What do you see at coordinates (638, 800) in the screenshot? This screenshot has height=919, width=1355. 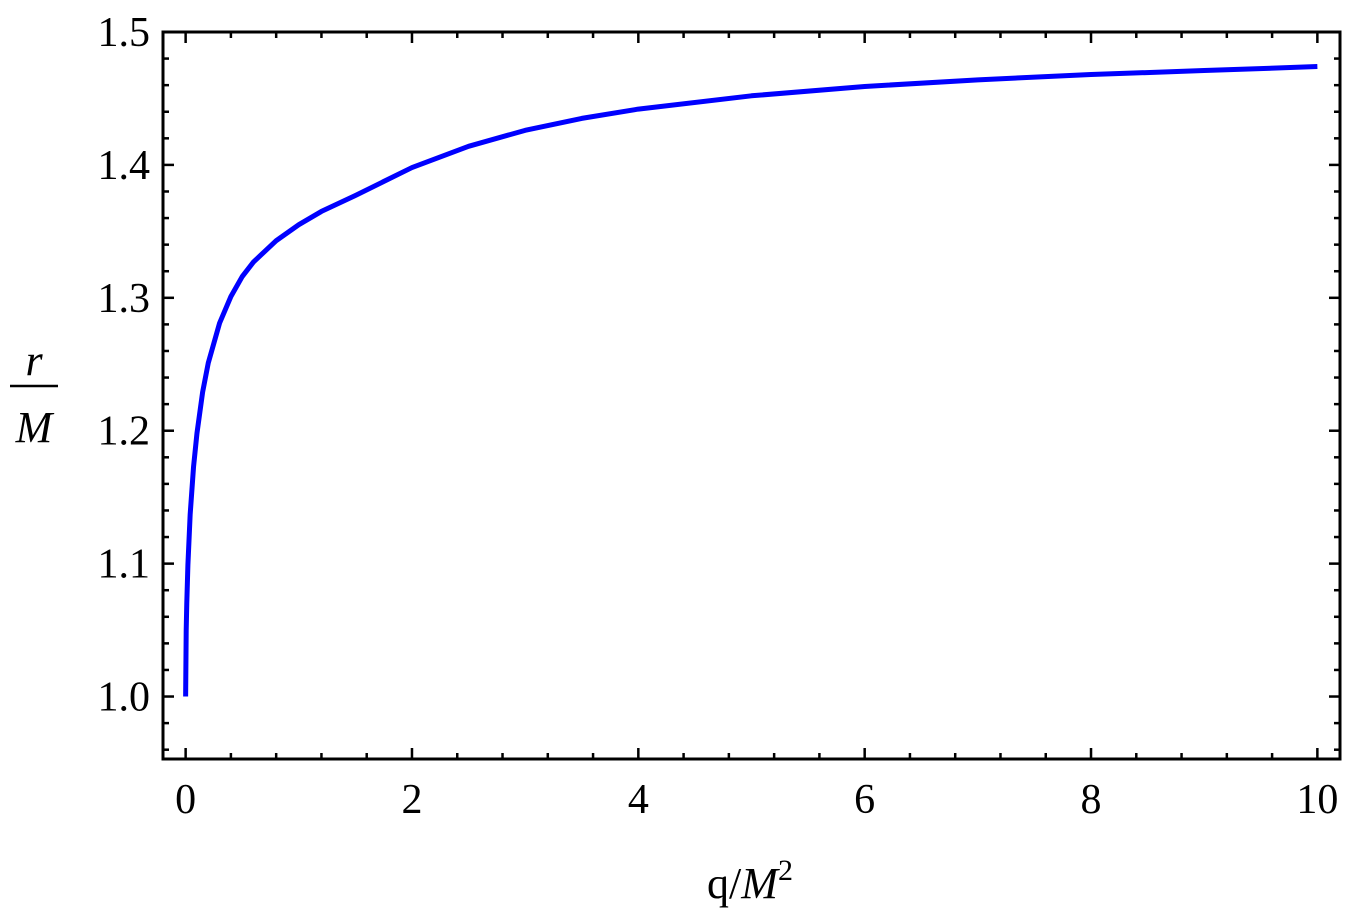 I see `x-tick-label: 4` at bounding box center [638, 800].